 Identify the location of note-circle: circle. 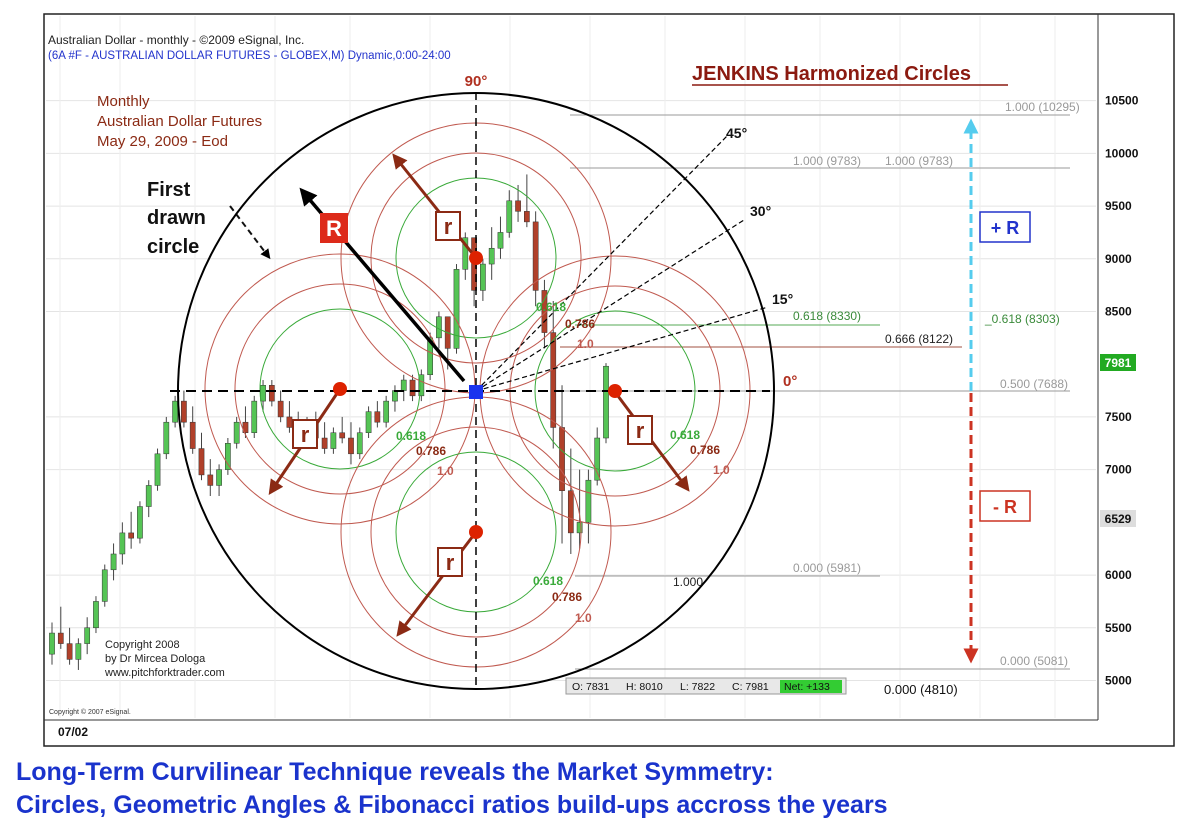
(173, 247).